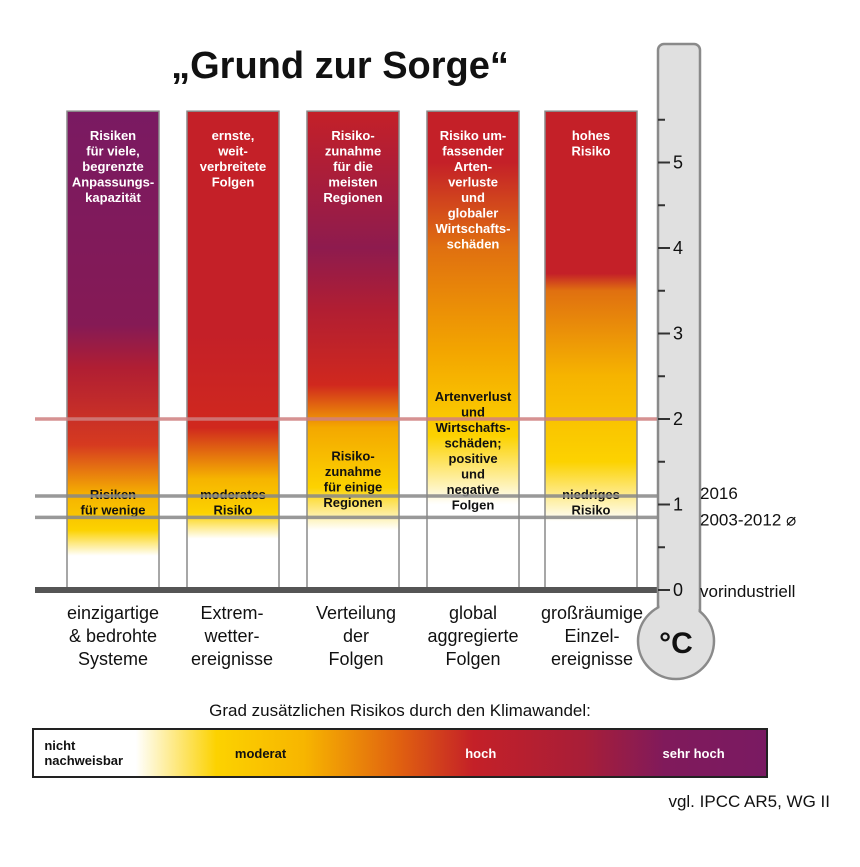 This screenshot has height=867, width=860. Describe the element at coordinates (232, 636) in the screenshot. I see `category-label-2: Extrem-wetter-ereignisse` at that location.